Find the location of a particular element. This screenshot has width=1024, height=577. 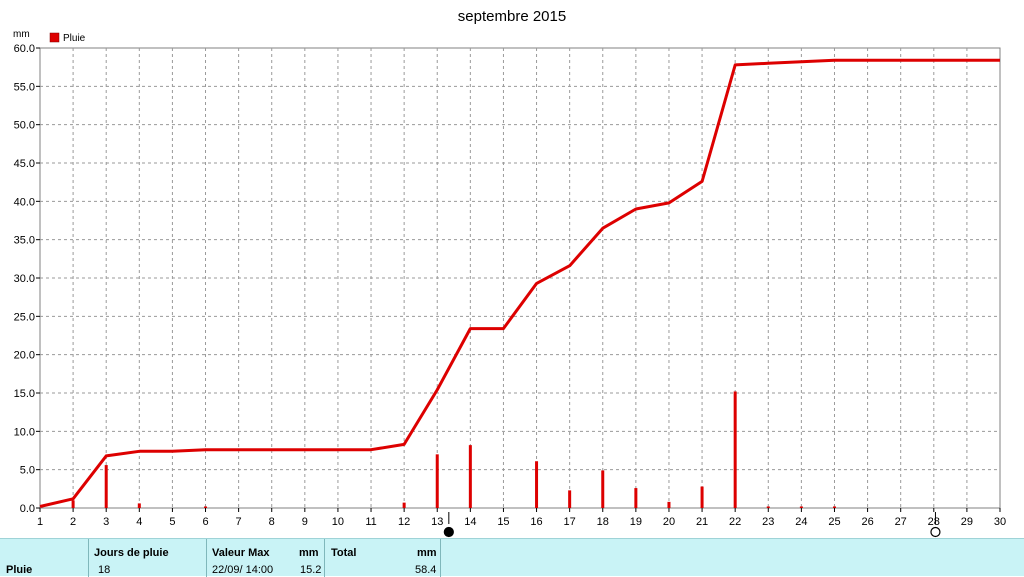

x-tick-label: 18 is located at coordinates (603, 522).